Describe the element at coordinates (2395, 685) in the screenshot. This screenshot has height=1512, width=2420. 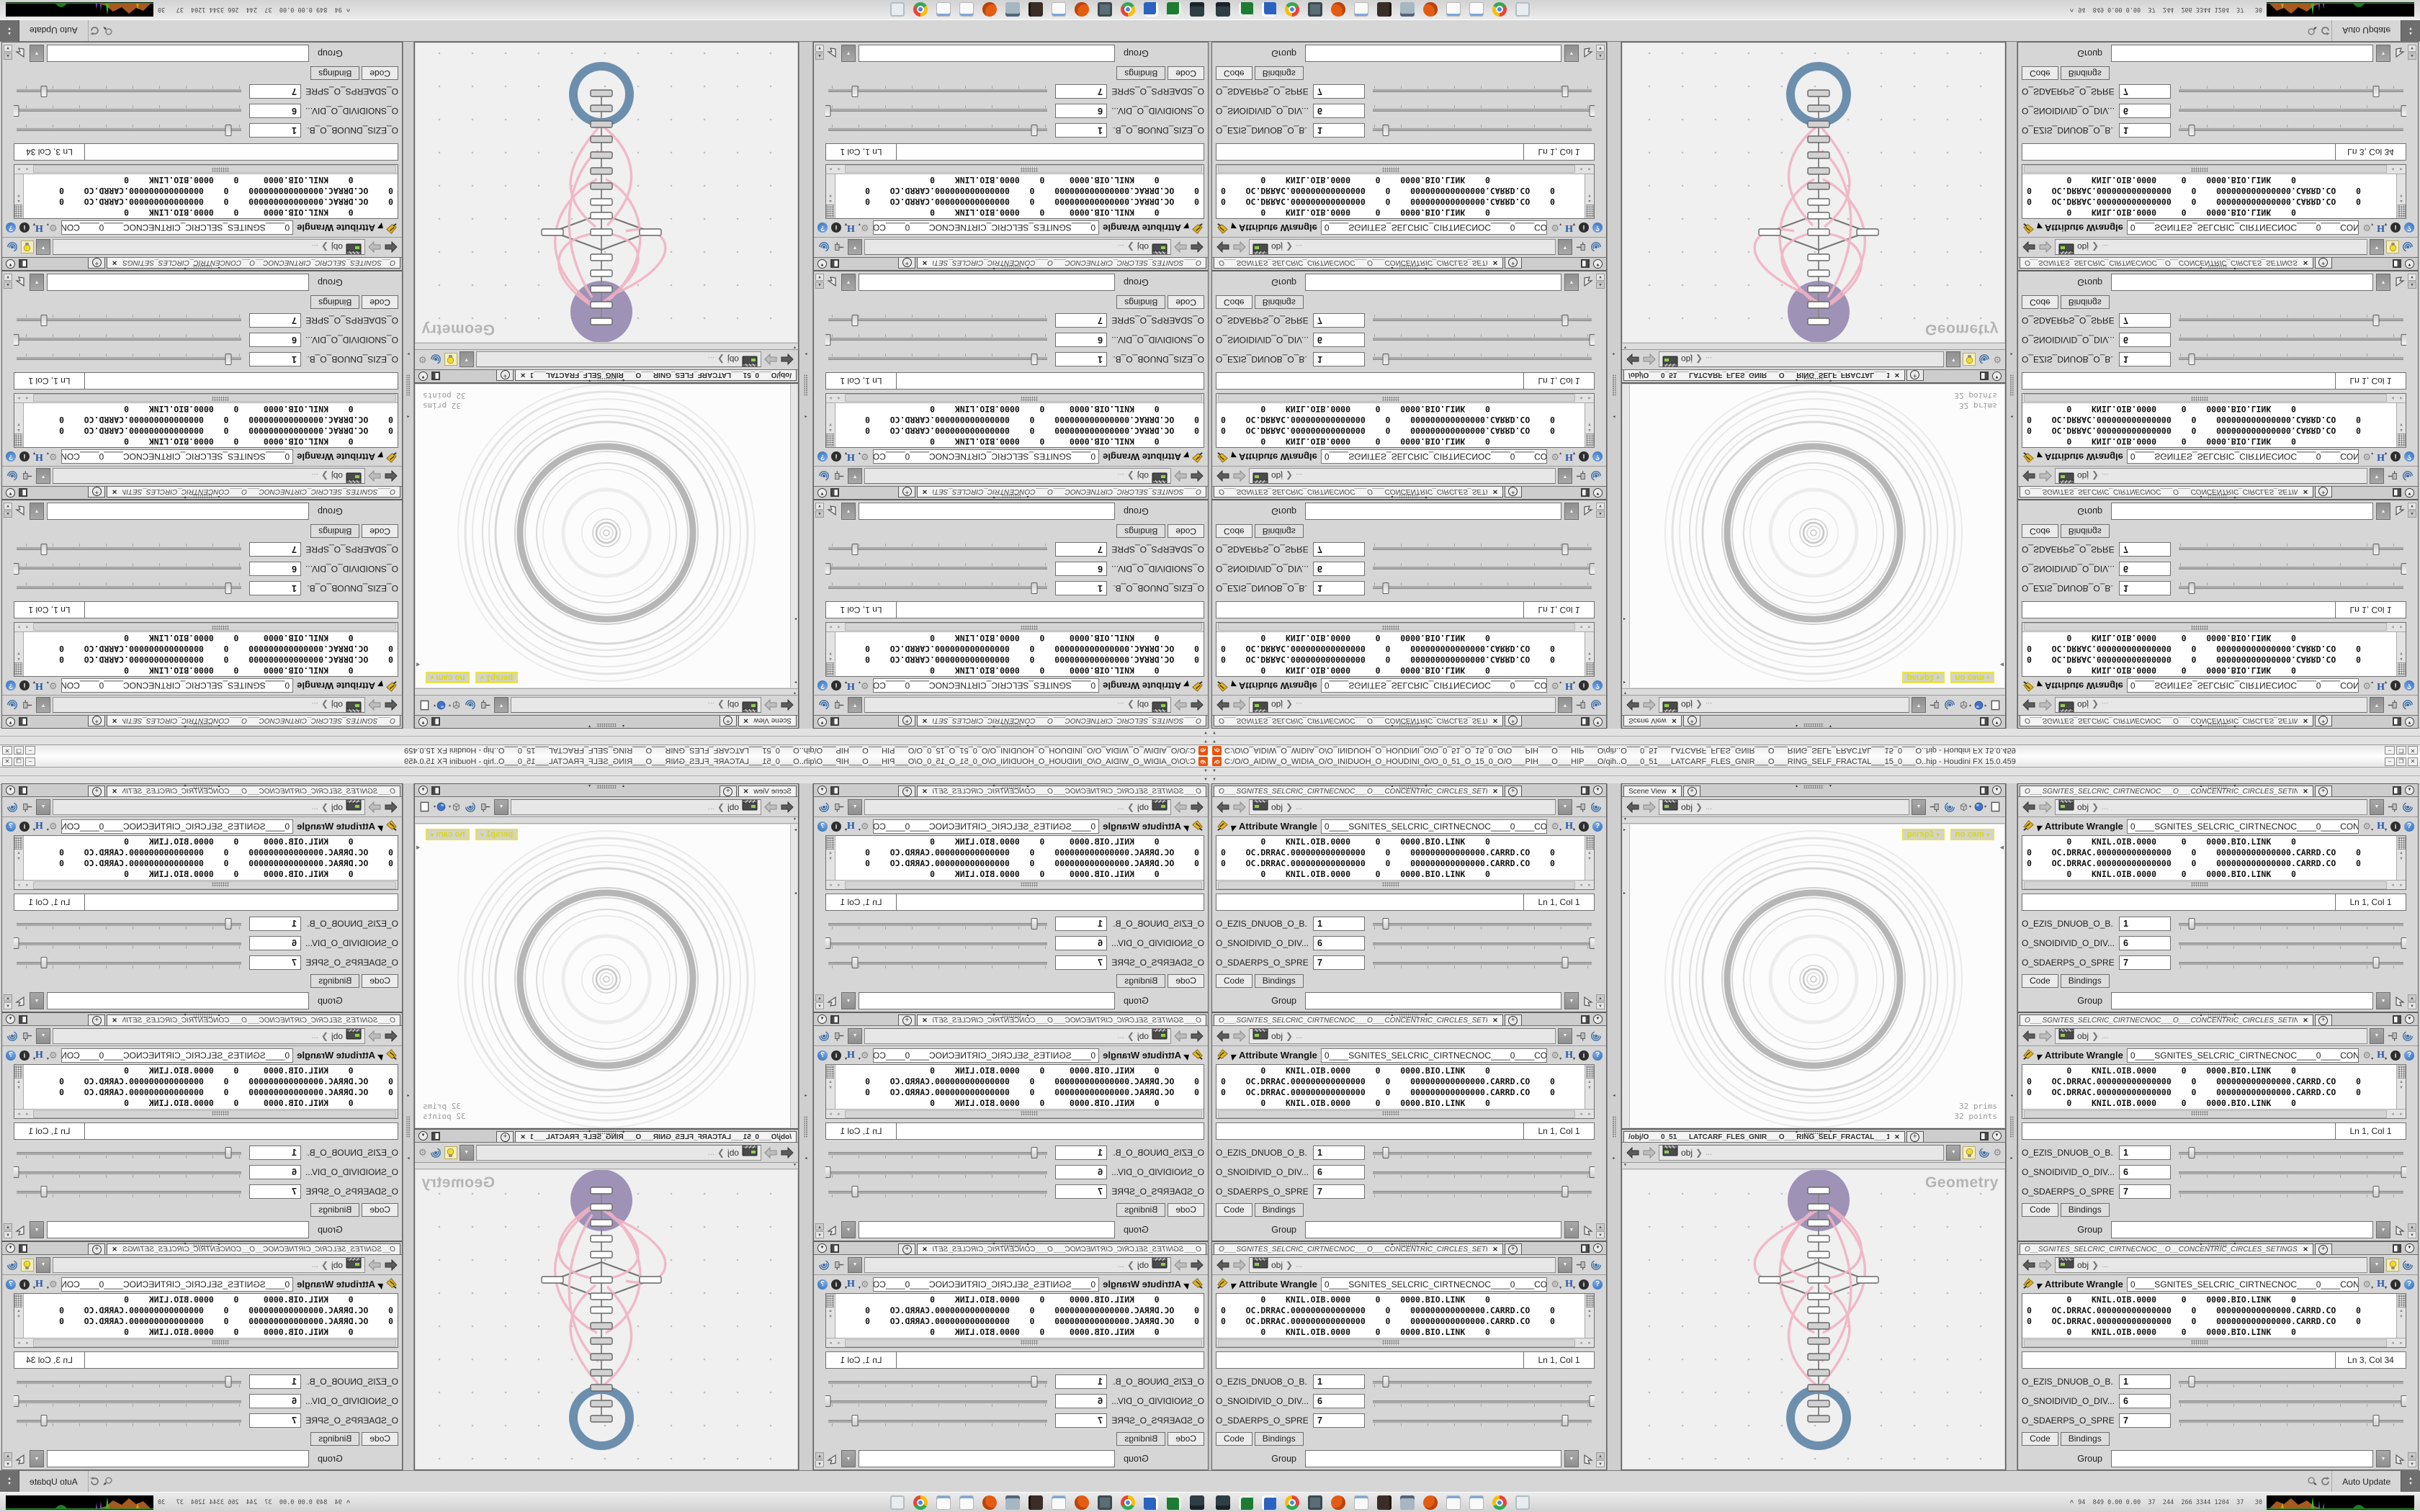
I see `info-icon: i` at that location.